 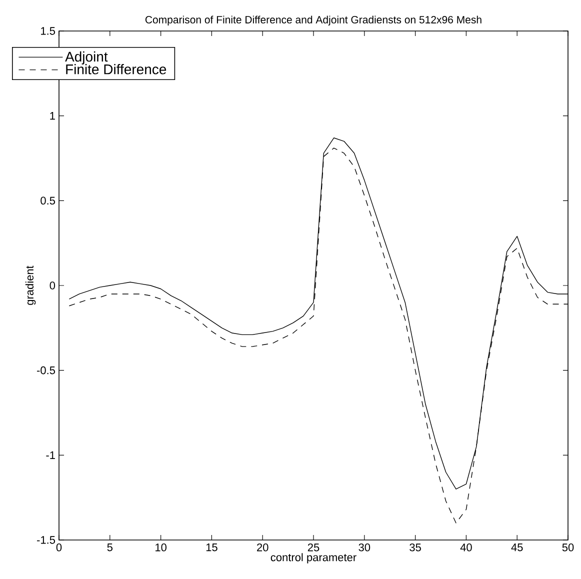 I want to click on x-tick-label: 15, so click(x=212, y=548).